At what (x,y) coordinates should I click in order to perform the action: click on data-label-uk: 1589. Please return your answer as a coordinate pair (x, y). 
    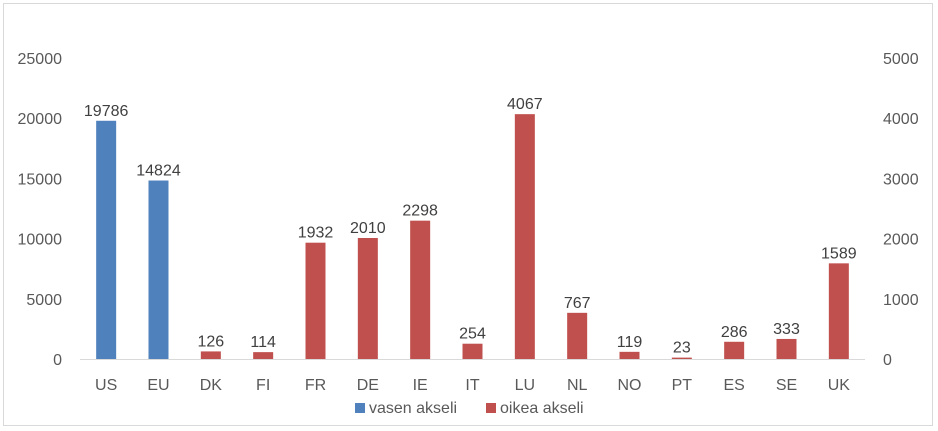
    Looking at the image, I should click on (839, 253).